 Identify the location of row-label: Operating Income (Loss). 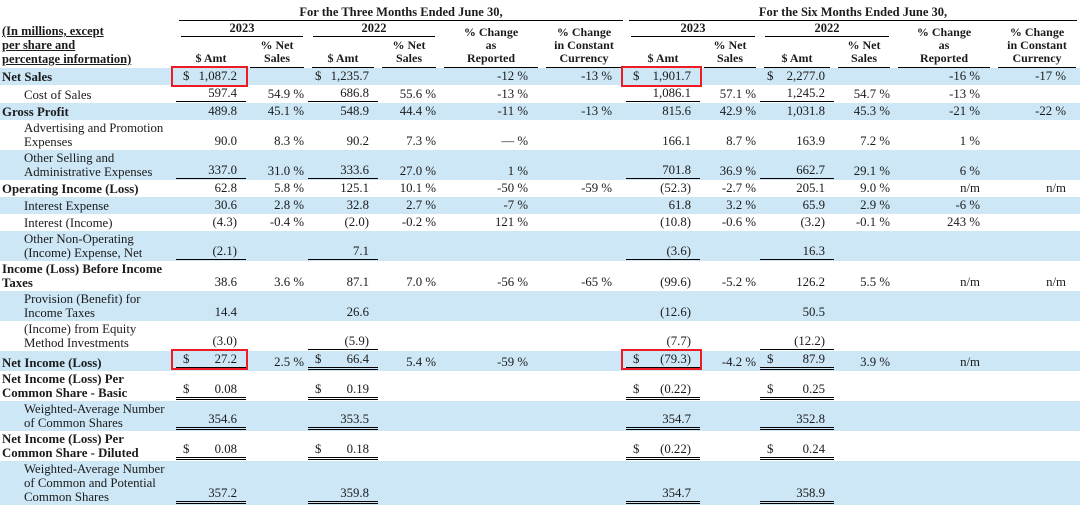
(70, 189).